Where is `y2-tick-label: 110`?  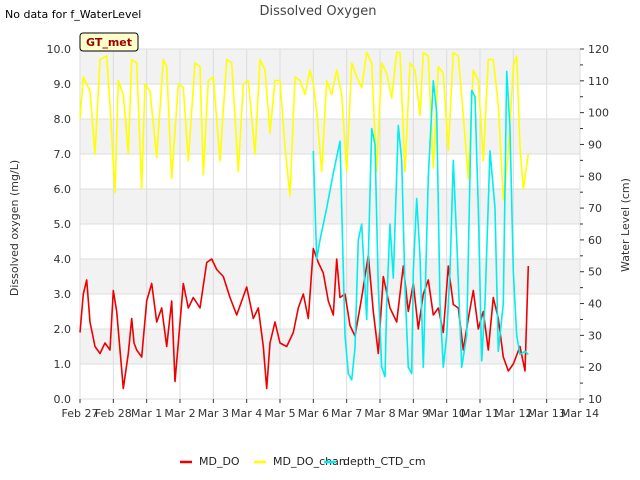
y2-tick-label: 110 is located at coordinates (598, 81).